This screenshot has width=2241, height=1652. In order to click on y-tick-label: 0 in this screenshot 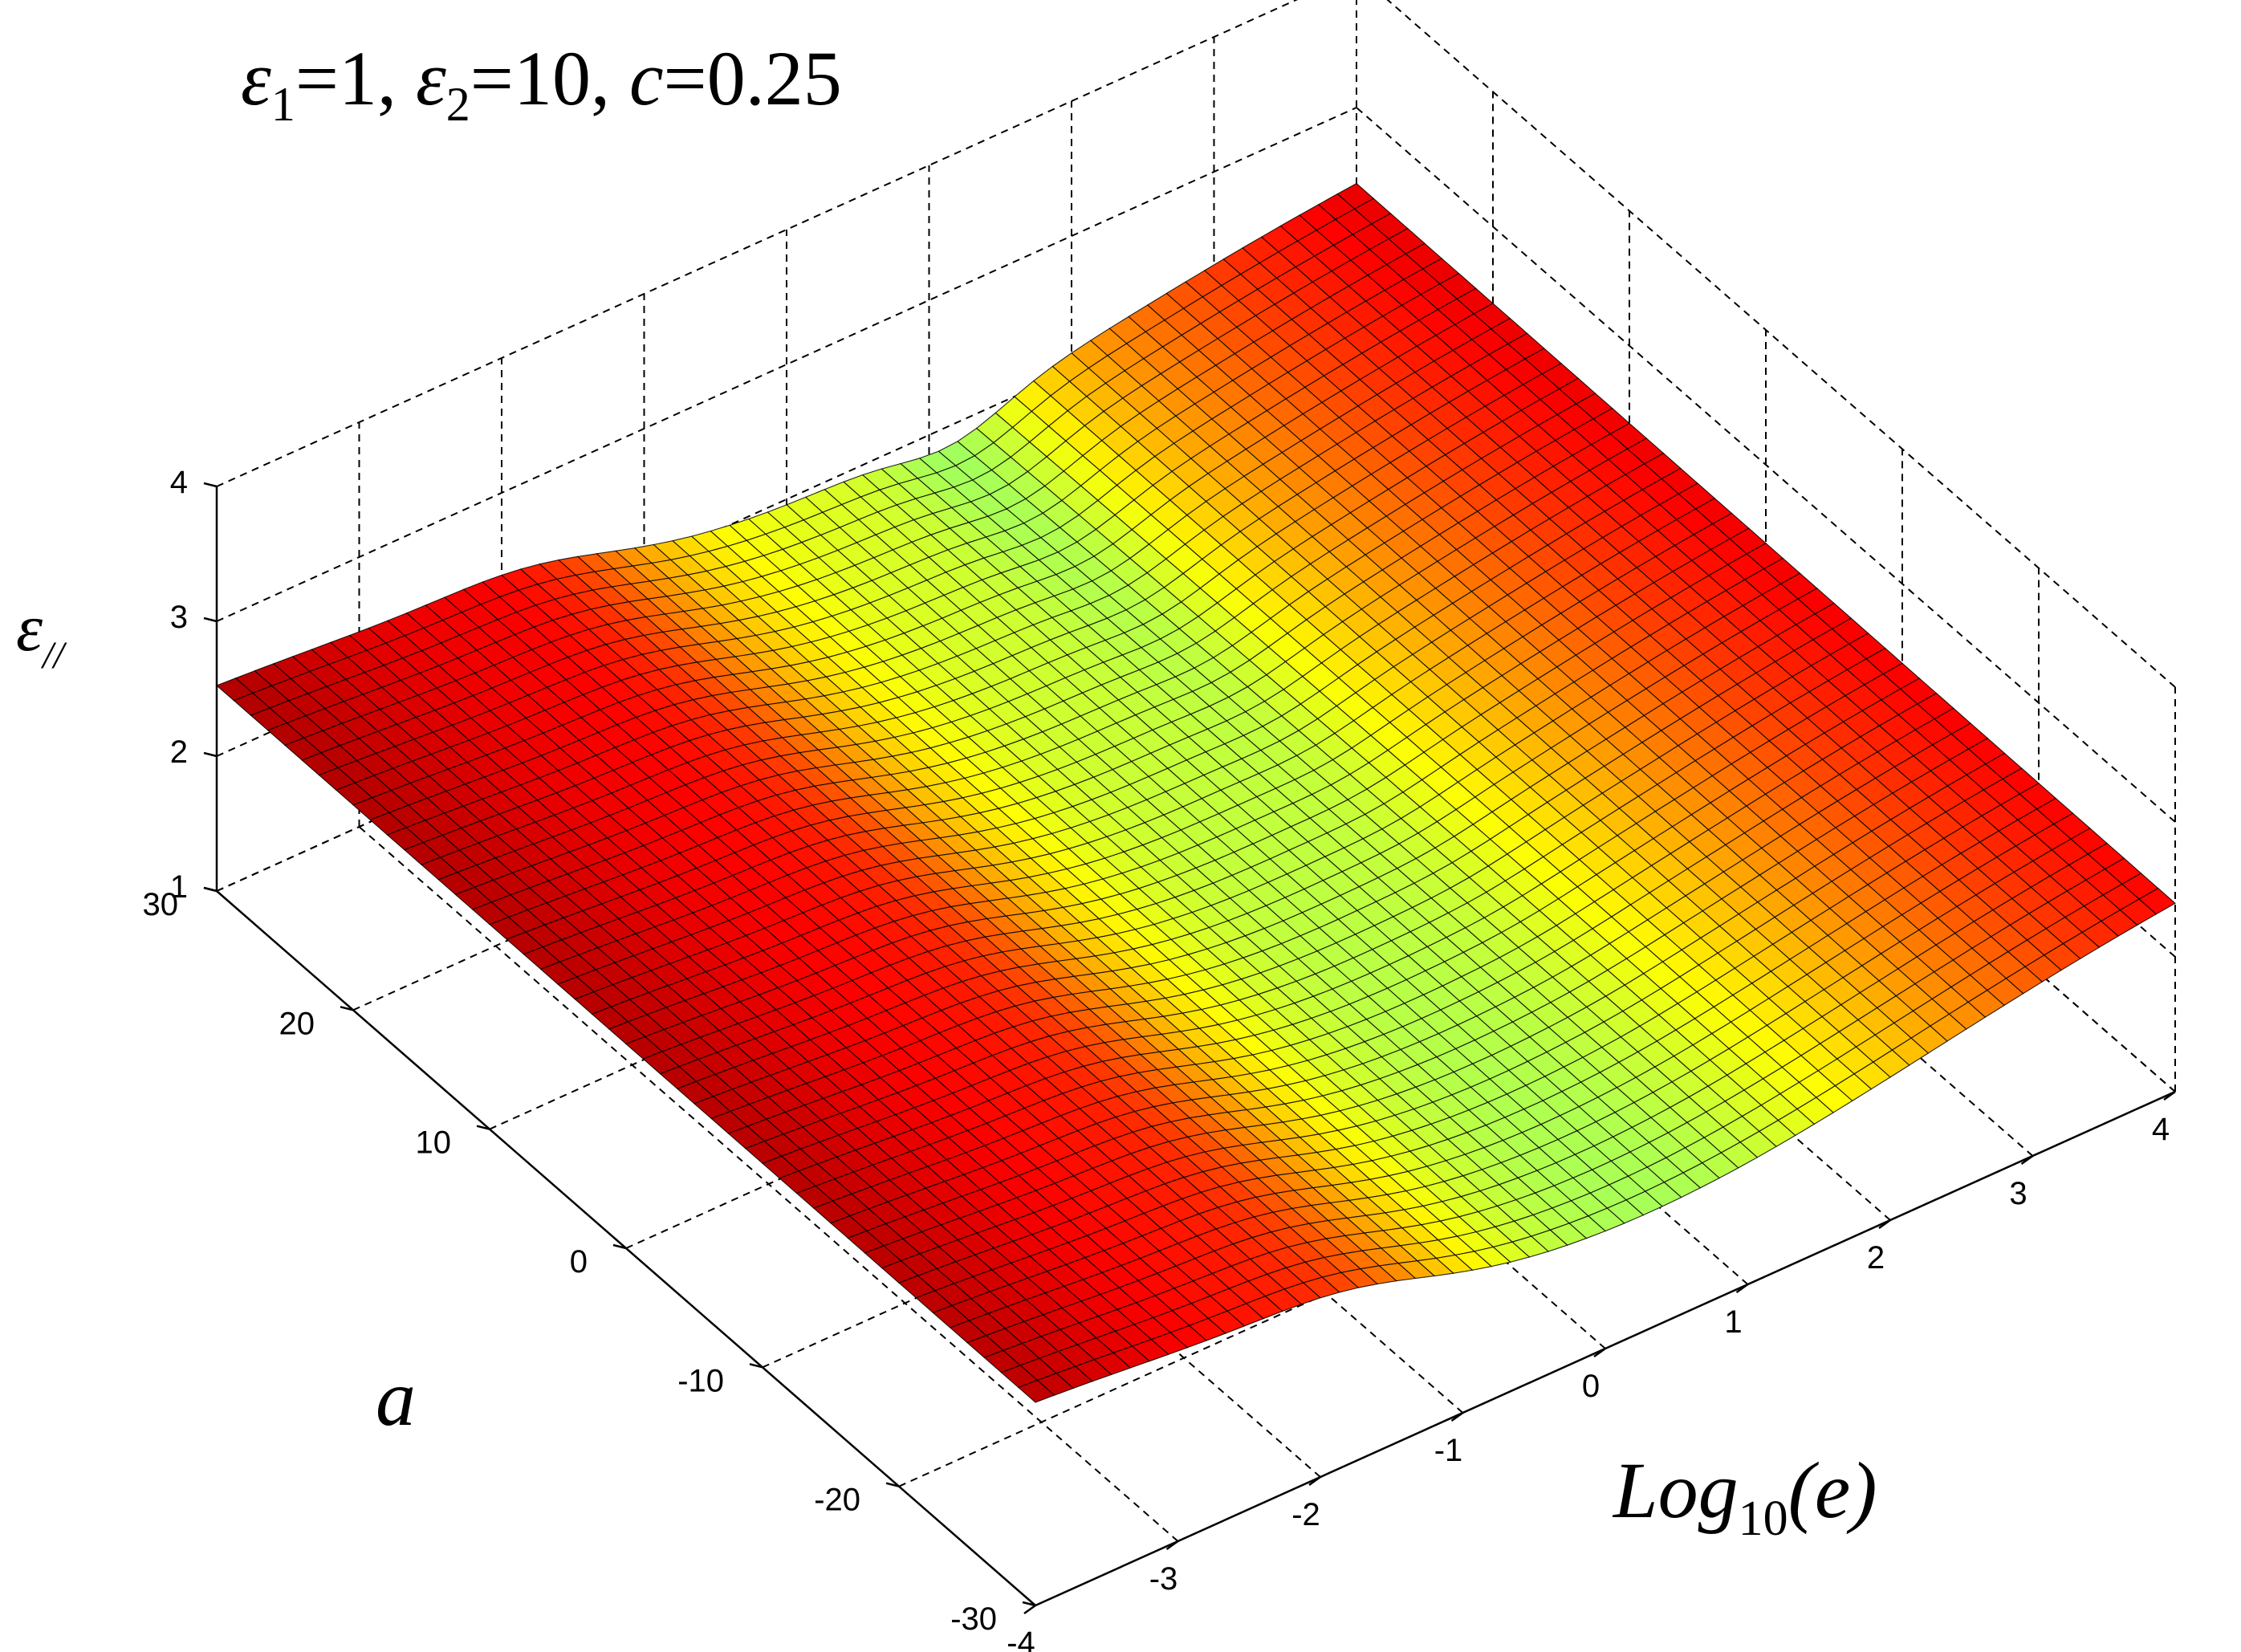, I will do `click(579, 1262)`.